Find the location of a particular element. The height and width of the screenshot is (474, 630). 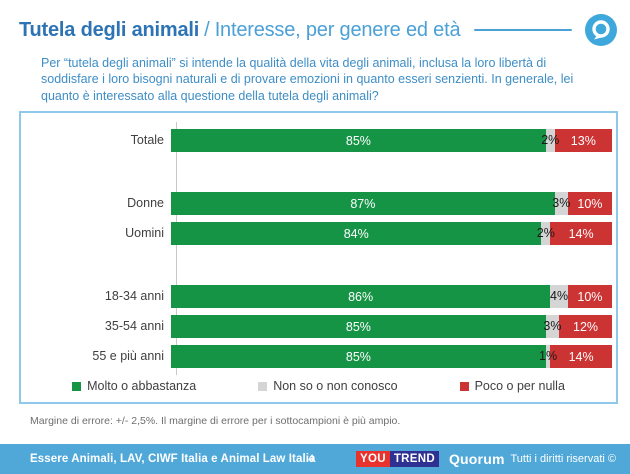

bar-segment: 86% is located at coordinates (361, 296).